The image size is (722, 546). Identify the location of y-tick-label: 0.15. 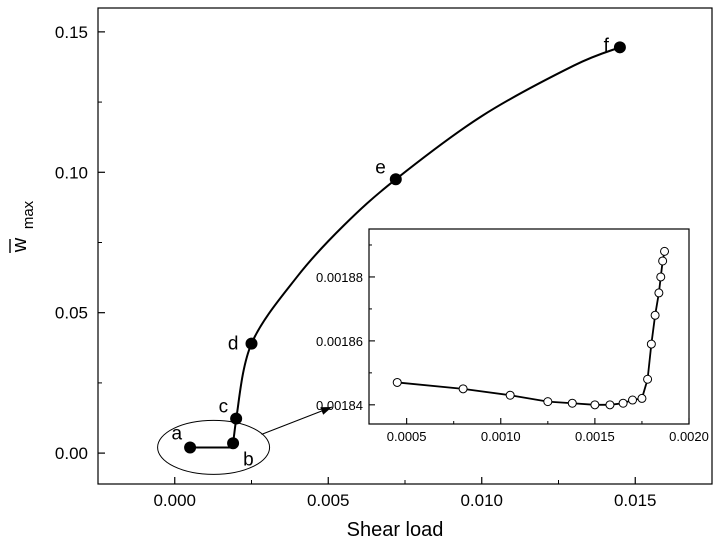
(71, 32).